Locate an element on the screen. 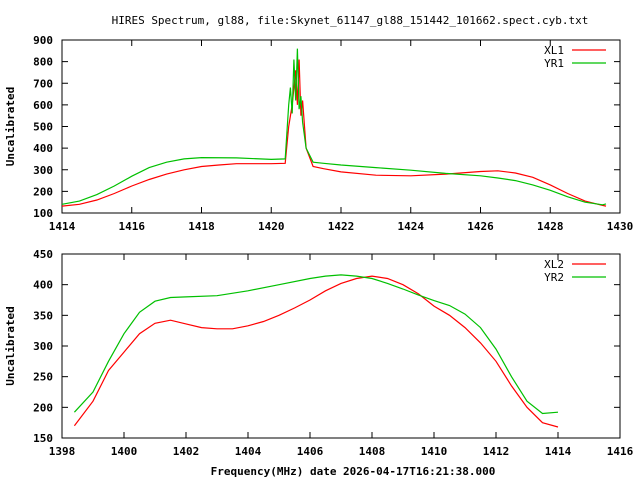 This screenshot has height=480, width=640. x-tick-label: 1398 is located at coordinates (62, 451).